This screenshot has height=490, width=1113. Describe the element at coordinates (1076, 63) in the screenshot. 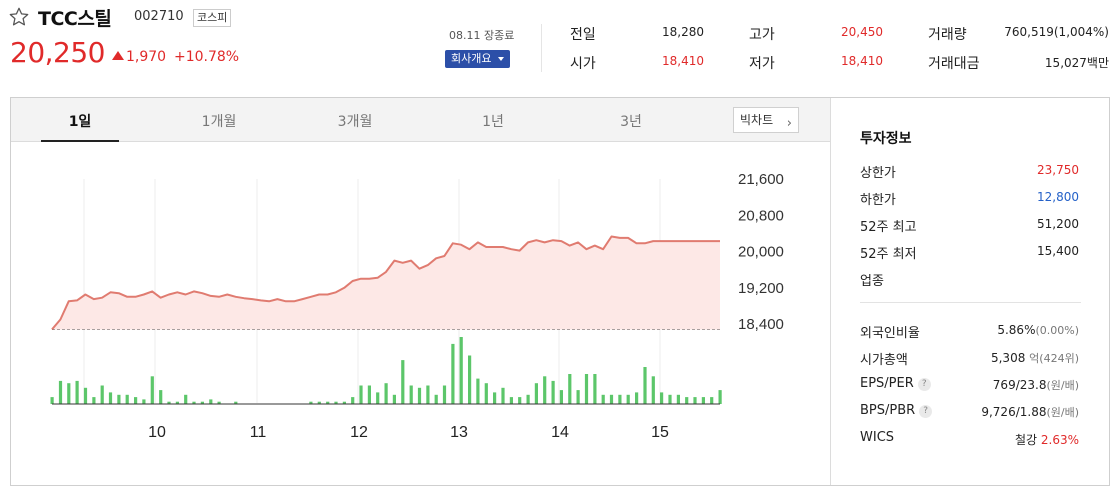

I see `trade-value-value: 15,027백만` at that location.